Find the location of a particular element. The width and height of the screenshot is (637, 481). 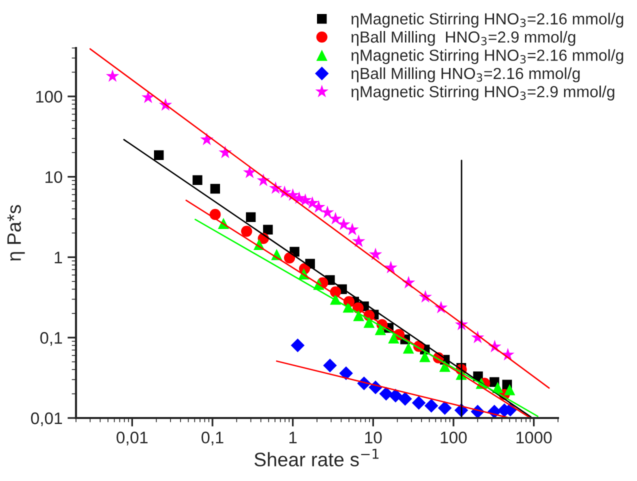

y-tick-label: 100 is located at coordinates (49, 96).